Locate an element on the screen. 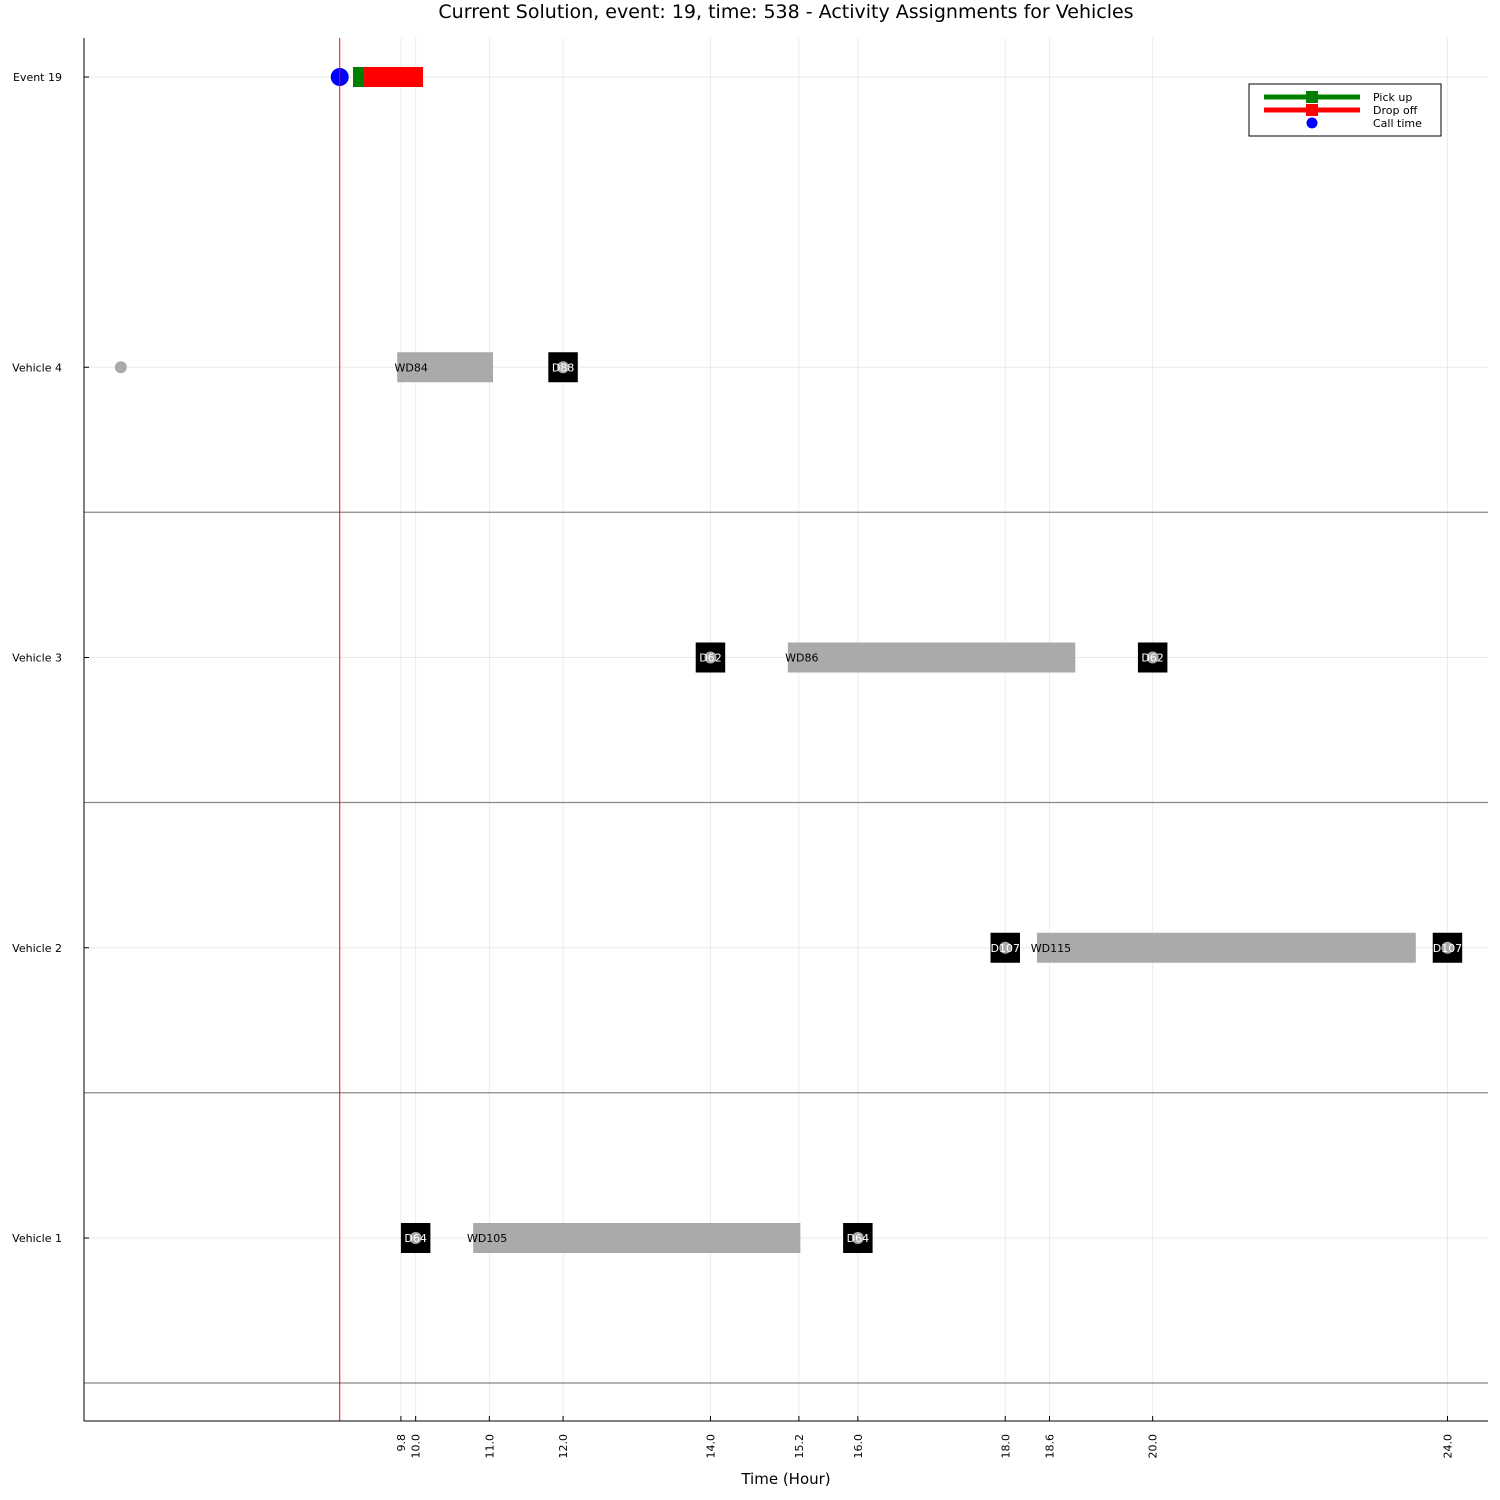  x-tick-label: 12.0 is located at coordinates (563, 1446).